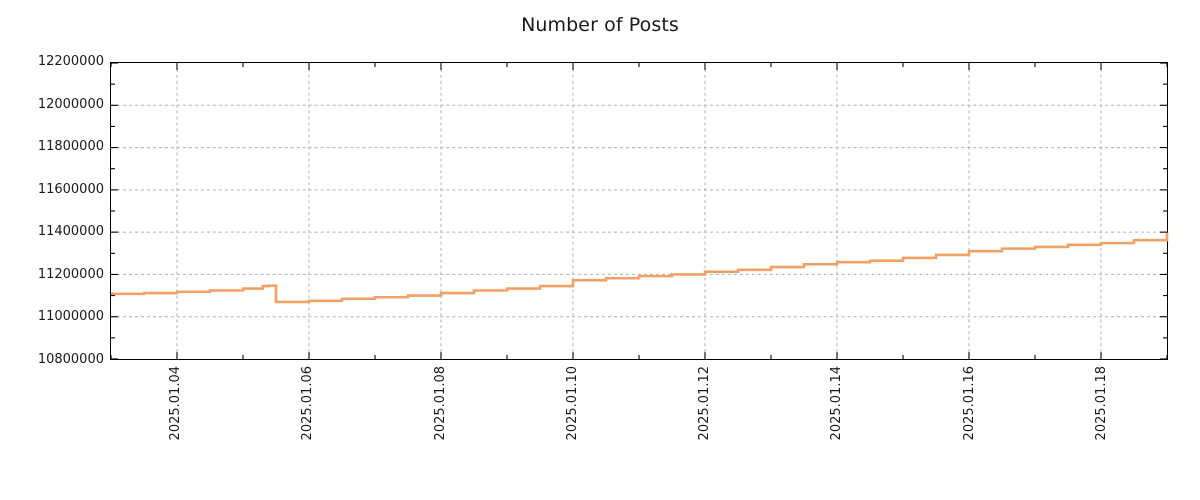 This screenshot has height=500, width=1200. I want to click on x-axis-tick-label: 2025.01.08, so click(440, 403).